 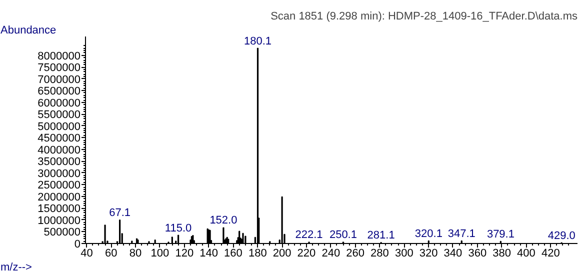 What do you see at coordinates (86, 254) in the screenshot?
I see `x-tick-label: 40` at bounding box center [86, 254].